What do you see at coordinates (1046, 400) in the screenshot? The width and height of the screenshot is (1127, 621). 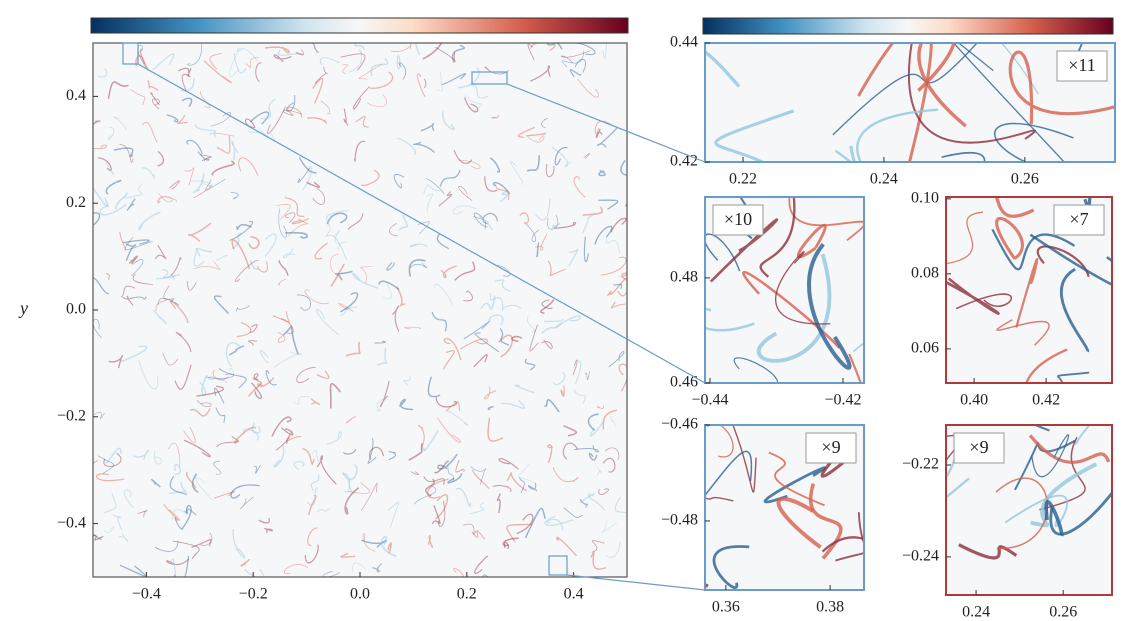 I see `x-tick-label: 0.42` at bounding box center [1046, 400].